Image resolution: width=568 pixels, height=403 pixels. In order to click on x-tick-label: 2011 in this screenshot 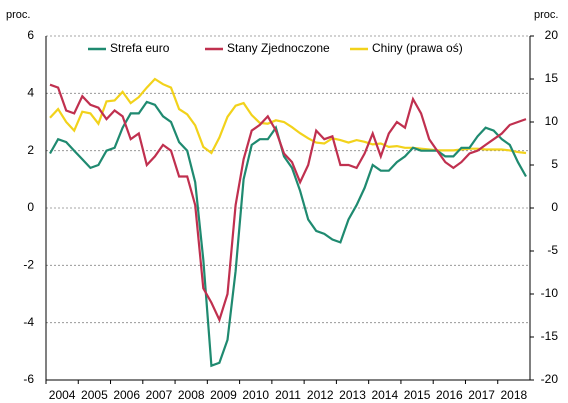, I will do `click(288, 395)`.